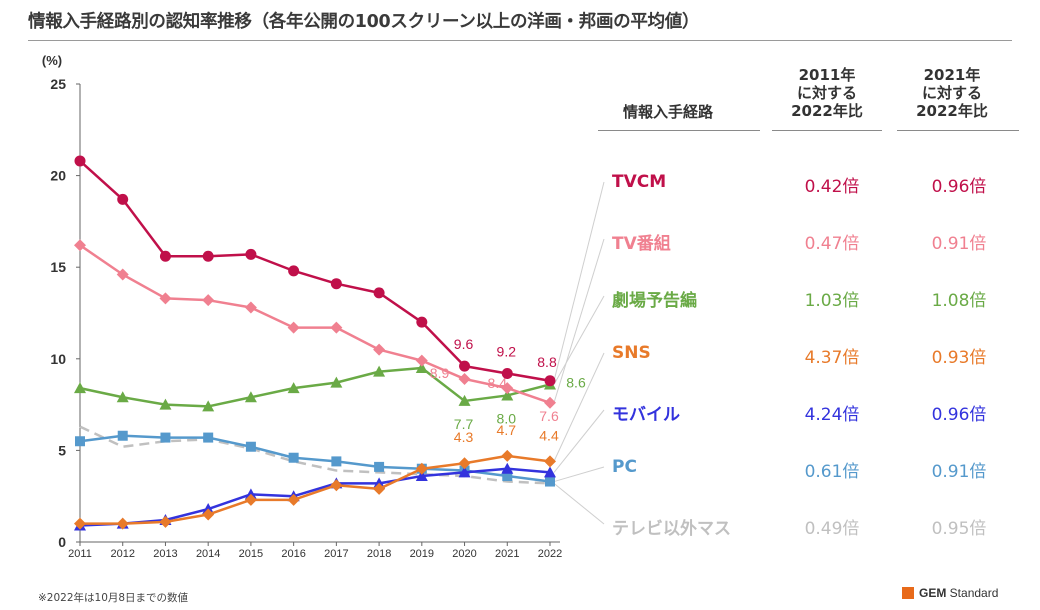  Describe the element at coordinates (113, 598) in the screenshot. I see `footnote: ※2022年は10月8日までの数値` at that location.